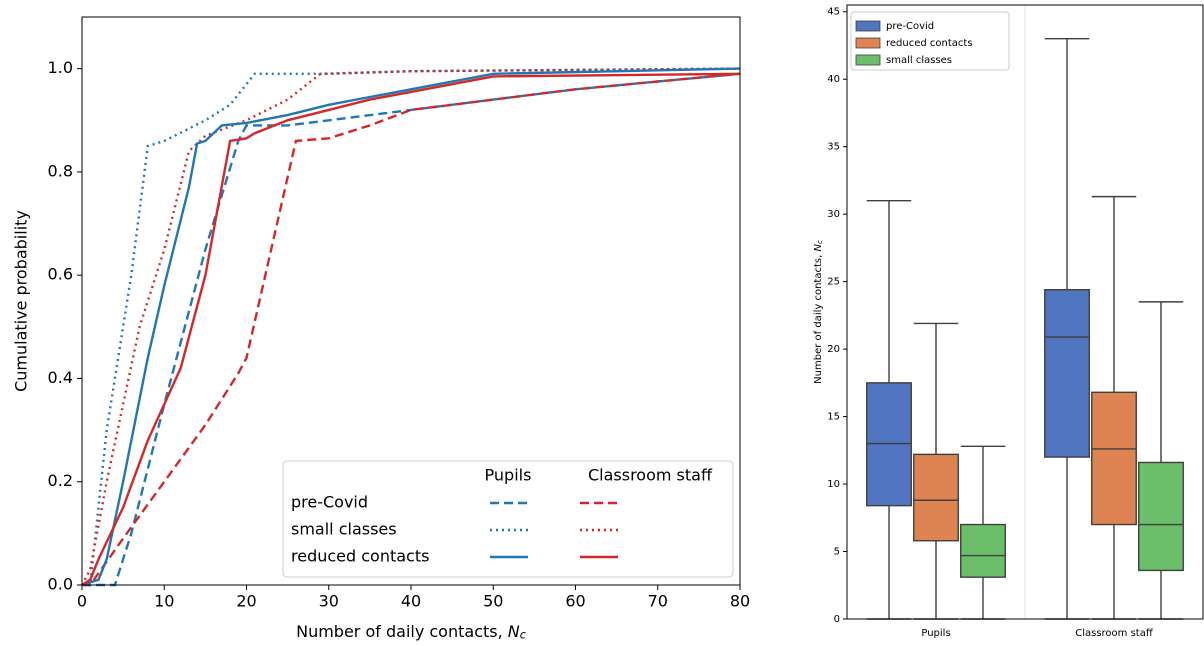 The image size is (1204, 646). Describe the element at coordinates (935, 633) in the screenshot. I see `x-tick-label: Pupils` at that location.